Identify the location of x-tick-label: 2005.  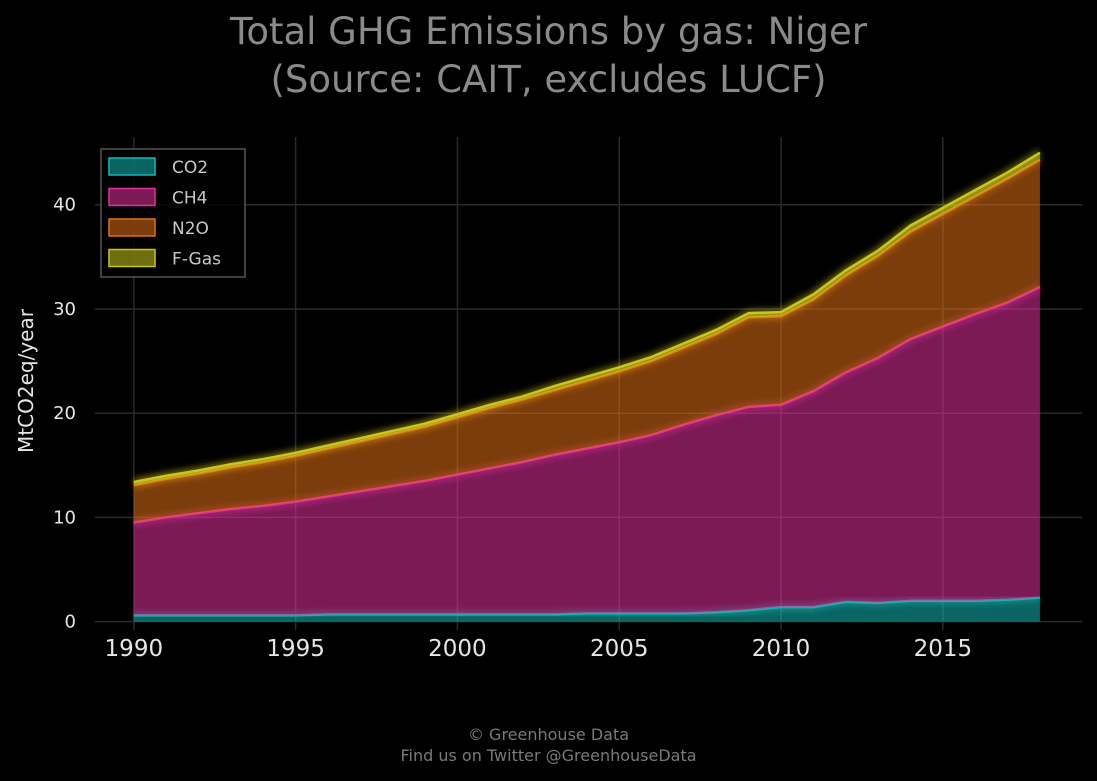
(619, 649).